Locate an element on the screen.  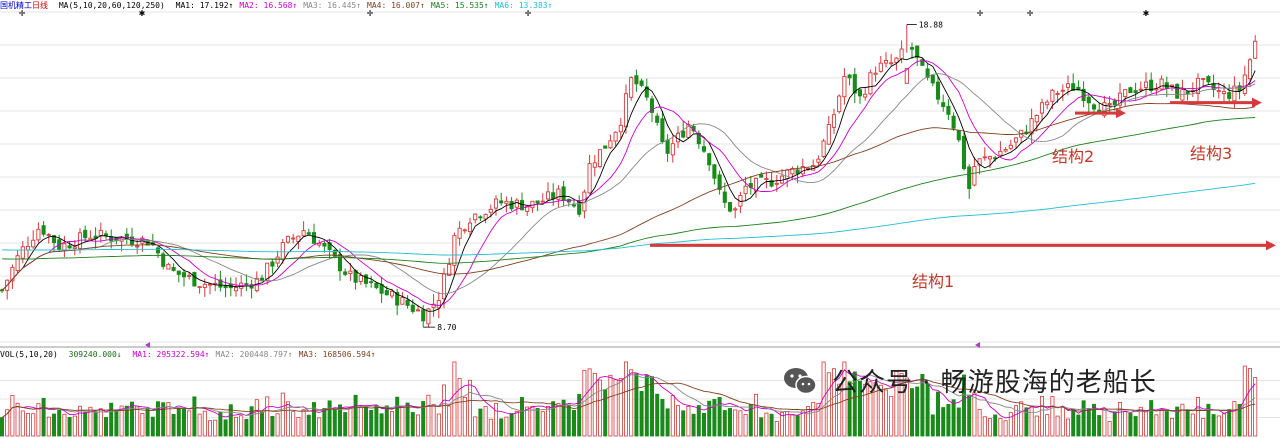
structure2-label: 结构2 is located at coordinates (1073, 156).